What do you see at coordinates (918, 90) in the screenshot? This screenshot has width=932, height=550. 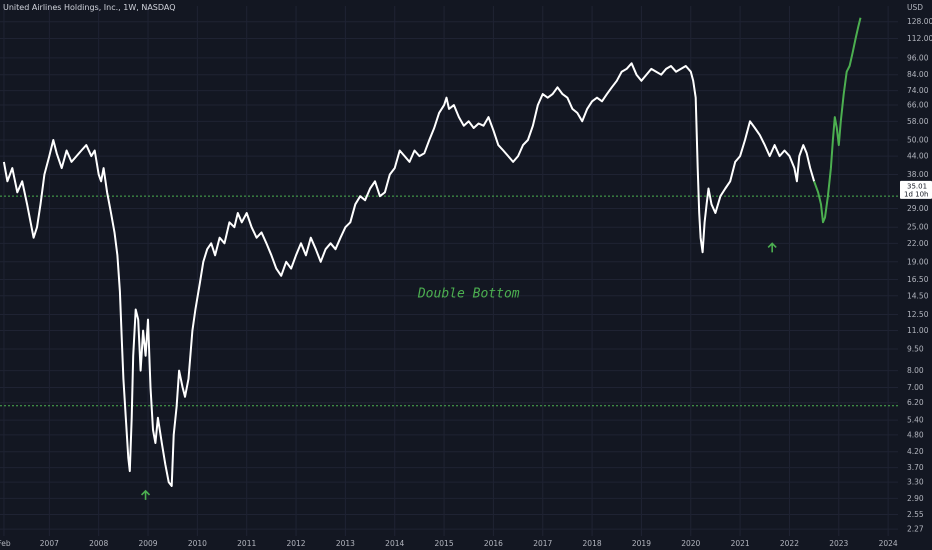 I see `y-tick-label: 74.00` at bounding box center [918, 90].